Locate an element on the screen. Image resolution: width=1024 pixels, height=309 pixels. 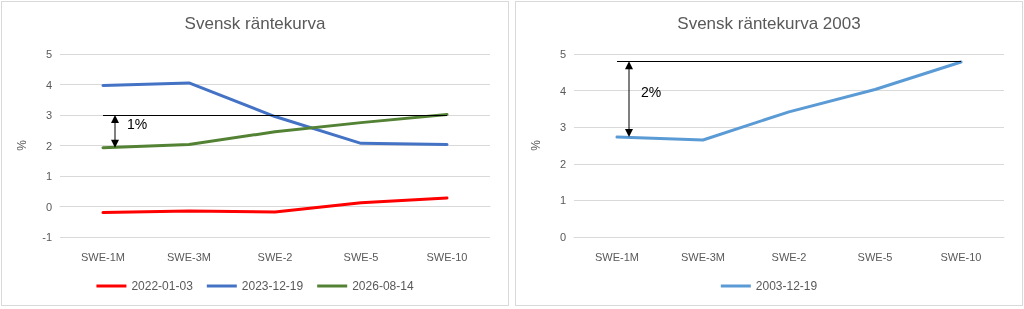
y-tick-label: -1 is located at coordinates (47, 237).